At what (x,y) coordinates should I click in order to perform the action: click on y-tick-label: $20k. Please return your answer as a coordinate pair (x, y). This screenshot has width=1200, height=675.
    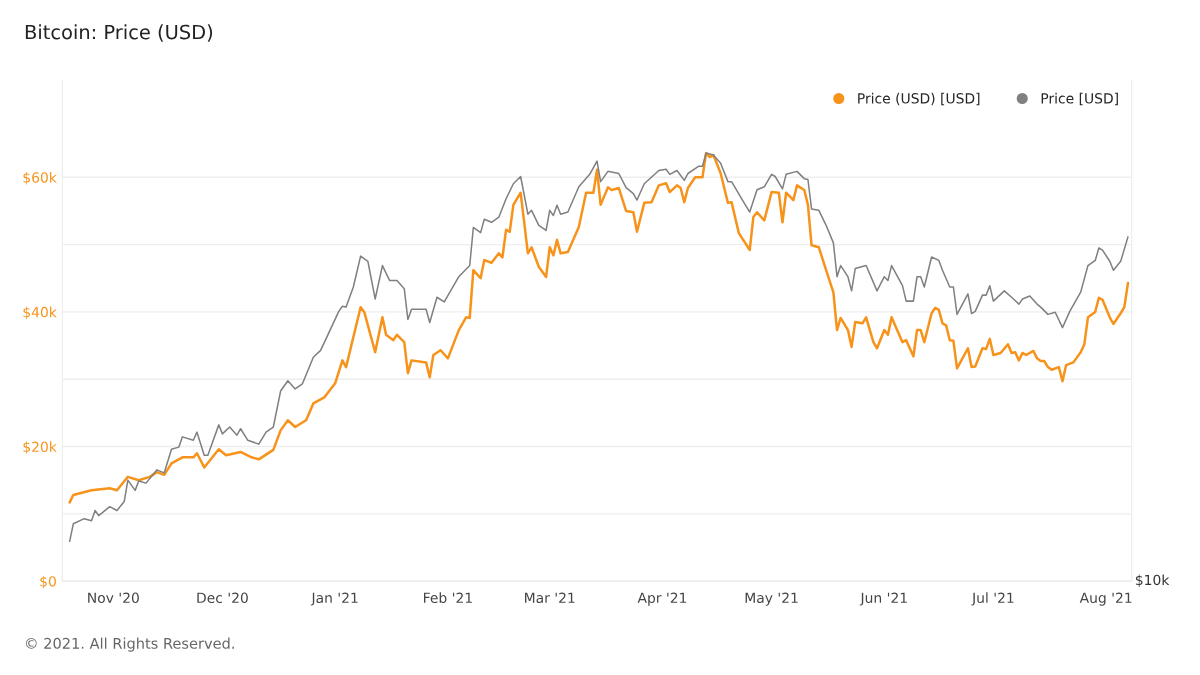
    Looking at the image, I should click on (40, 447).